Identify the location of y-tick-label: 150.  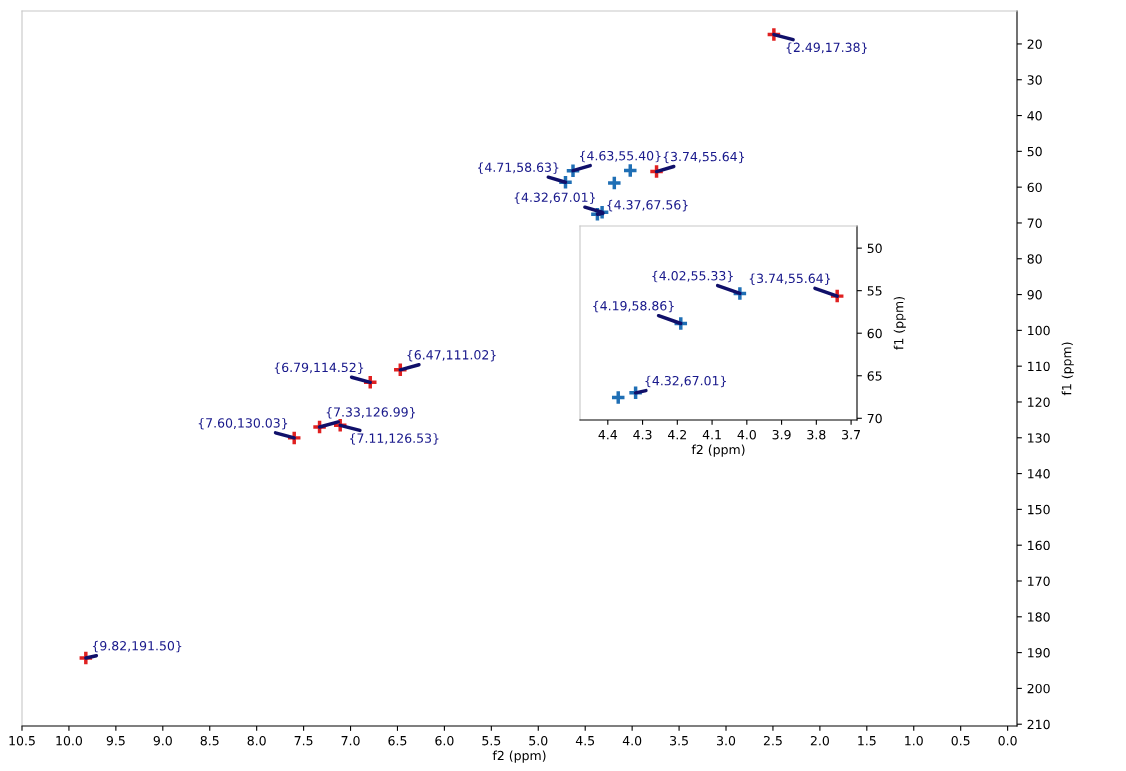
(1039, 509).